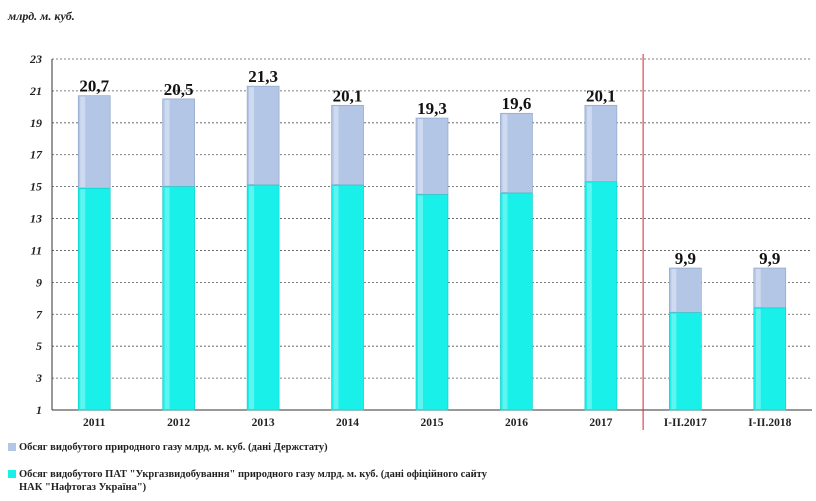 The height and width of the screenshot is (501, 816). Describe the element at coordinates (347, 423) in the screenshot. I see `x-tick-label: 2014` at that location.